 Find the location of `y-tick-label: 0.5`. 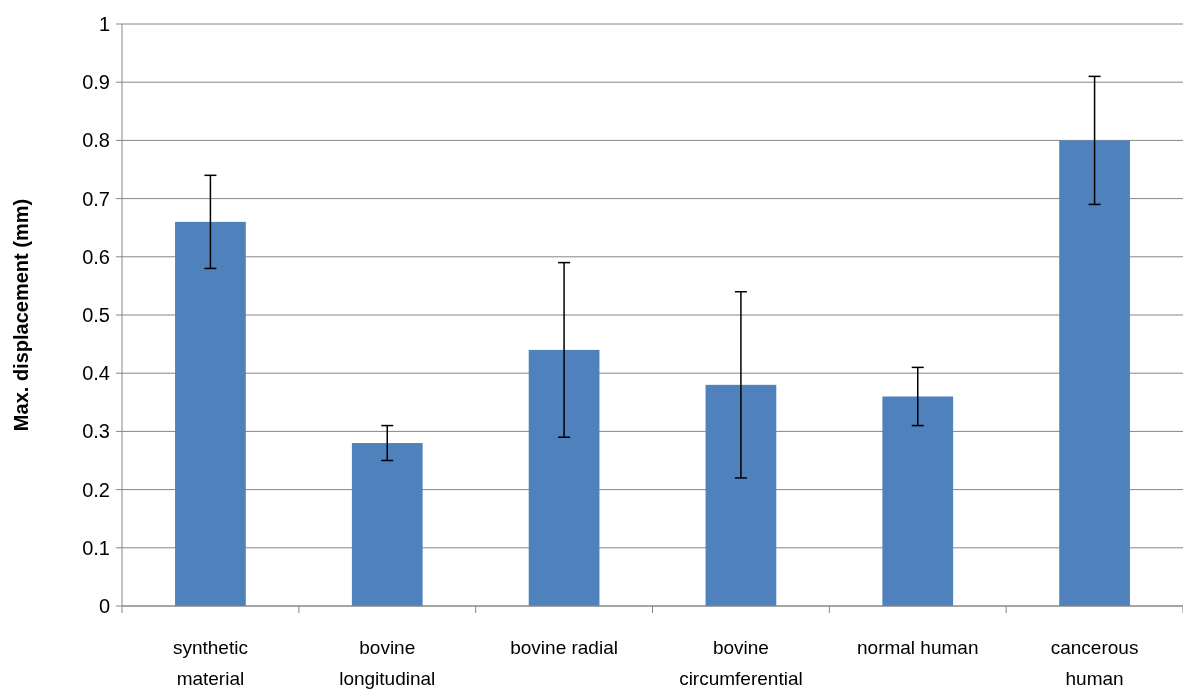

y-tick-label: 0.5 is located at coordinates (96, 315).